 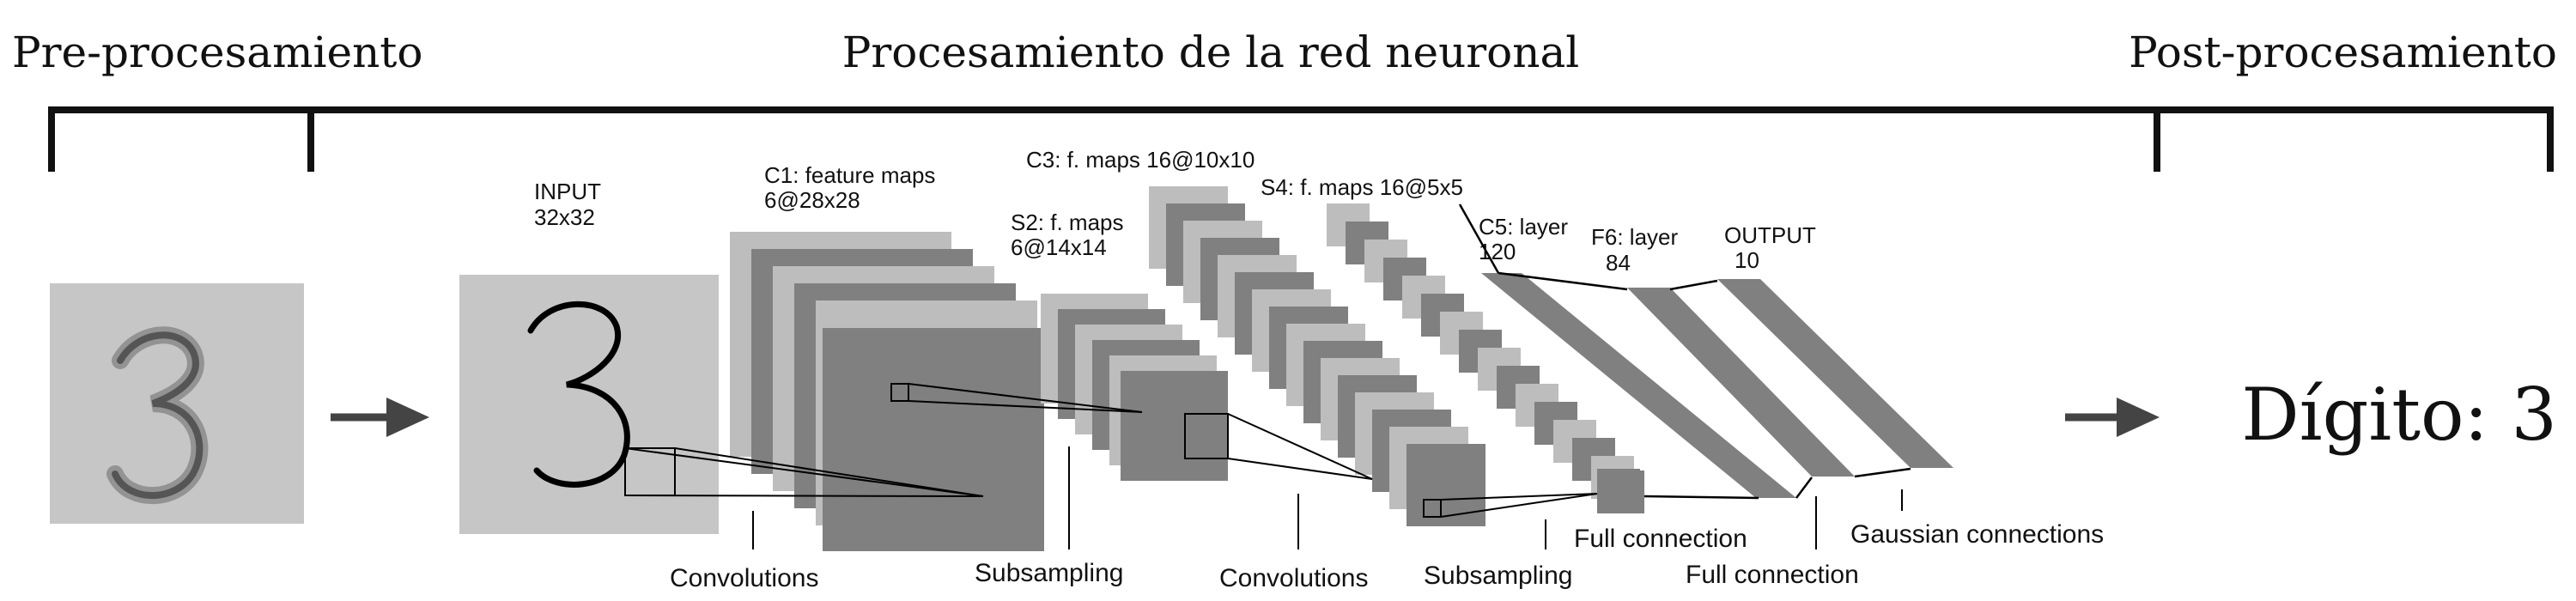 What do you see at coordinates (218, 52) in the screenshot?
I see `stage-title-pre: Pre-procesamiento` at bounding box center [218, 52].